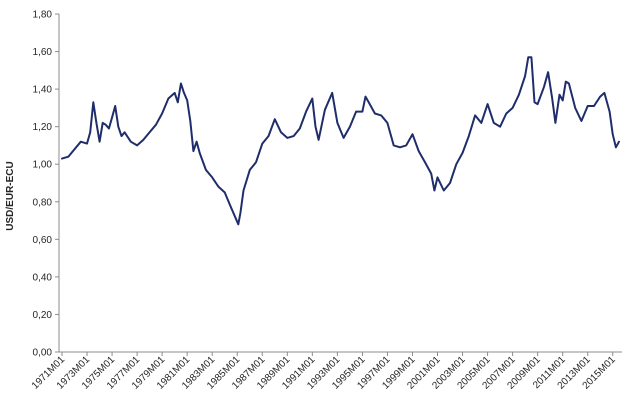 This screenshot has width=629, height=415. I want to click on y-tick-group: 0,00 0,20 0,40 0,60 0,80 1,00 1,20 1,40 1,60 1,80, so click(46, 184).